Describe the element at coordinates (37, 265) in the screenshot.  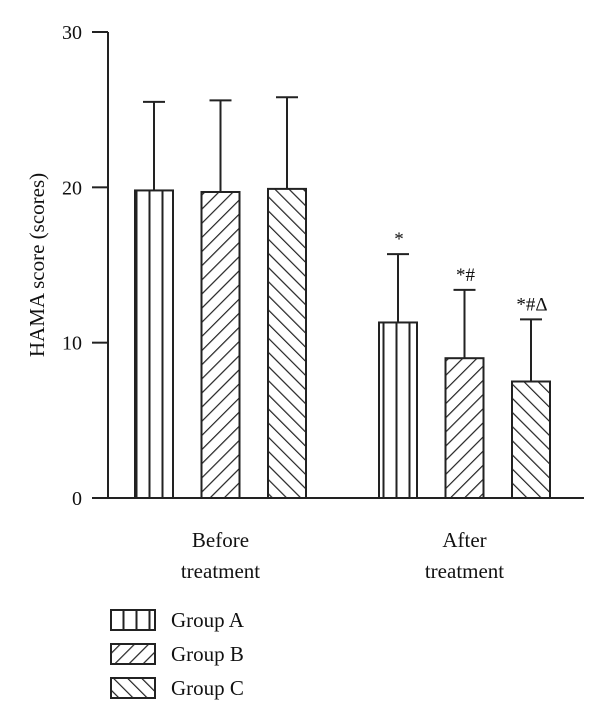
I see `y-axis-title: HAMA score (scores)` at that location.